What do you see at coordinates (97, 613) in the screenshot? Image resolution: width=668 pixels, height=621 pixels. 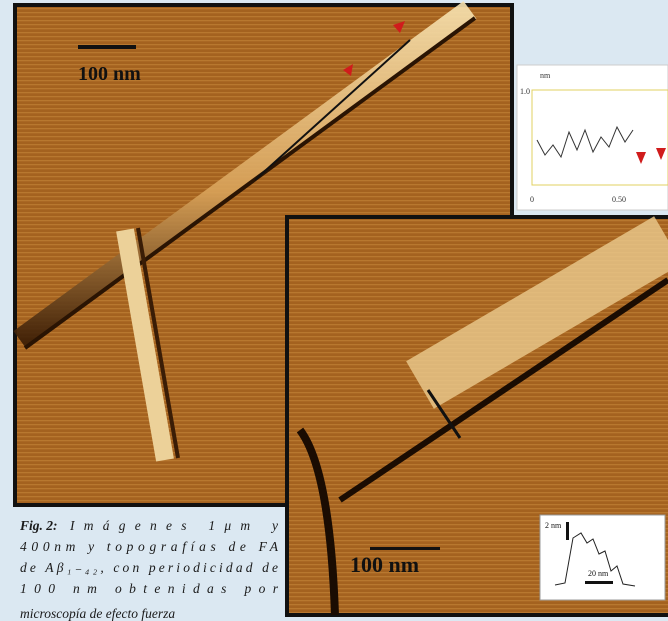 I see `caption-line: microscopía de efecto fuerza` at bounding box center [97, 613].